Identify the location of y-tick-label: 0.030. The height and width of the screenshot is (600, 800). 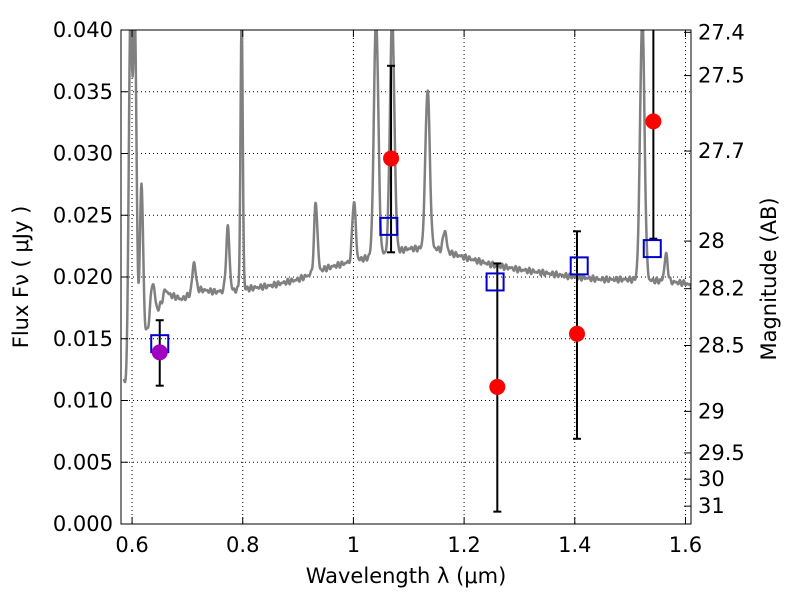
(83, 154).